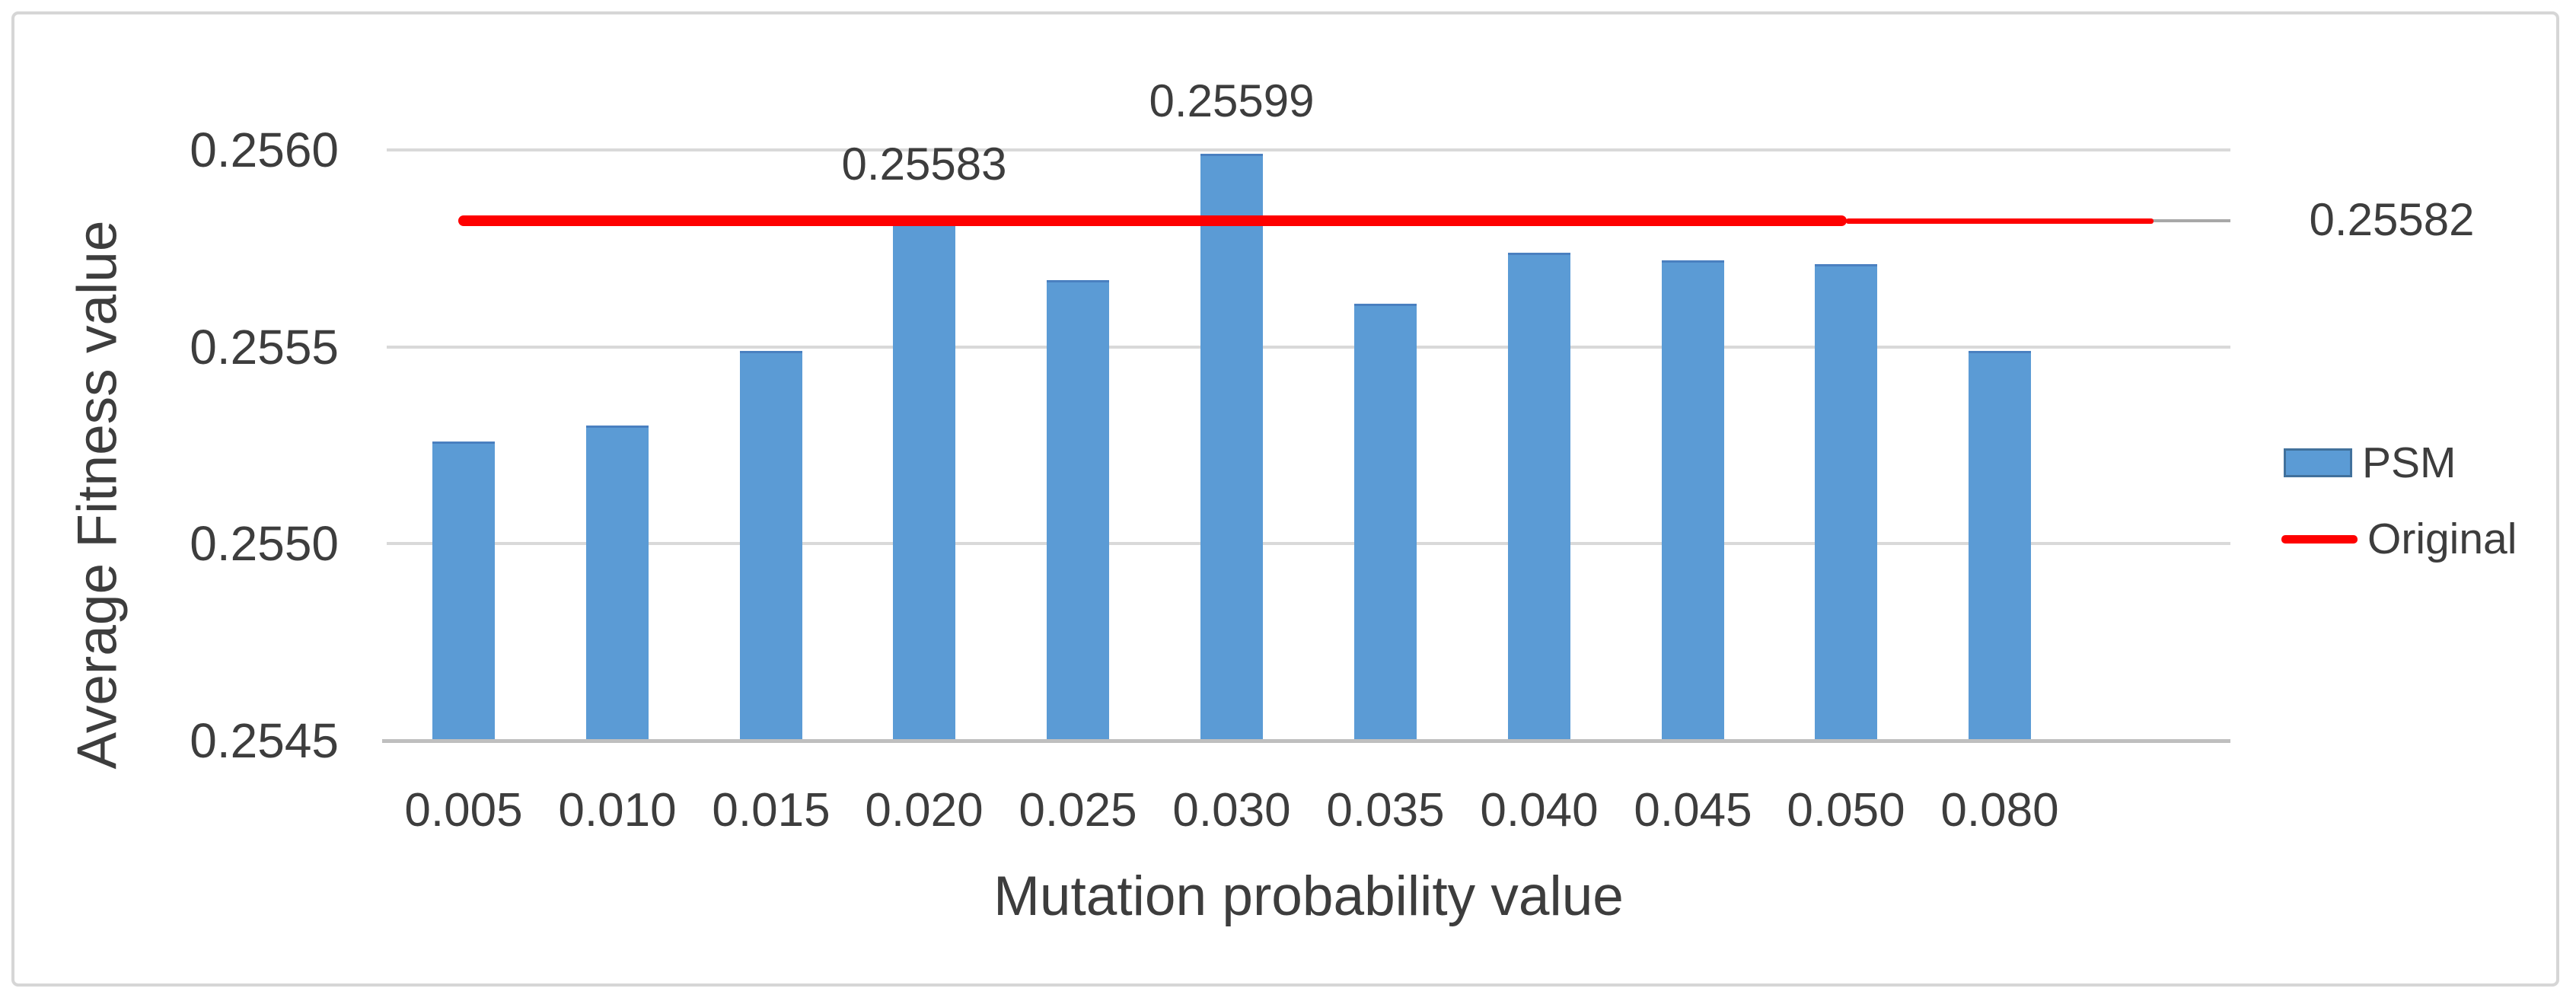 The width and height of the screenshot is (2576, 1001). Describe the element at coordinates (2409, 462) in the screenshot. I see `legend-label-psm: PSM` at that location.